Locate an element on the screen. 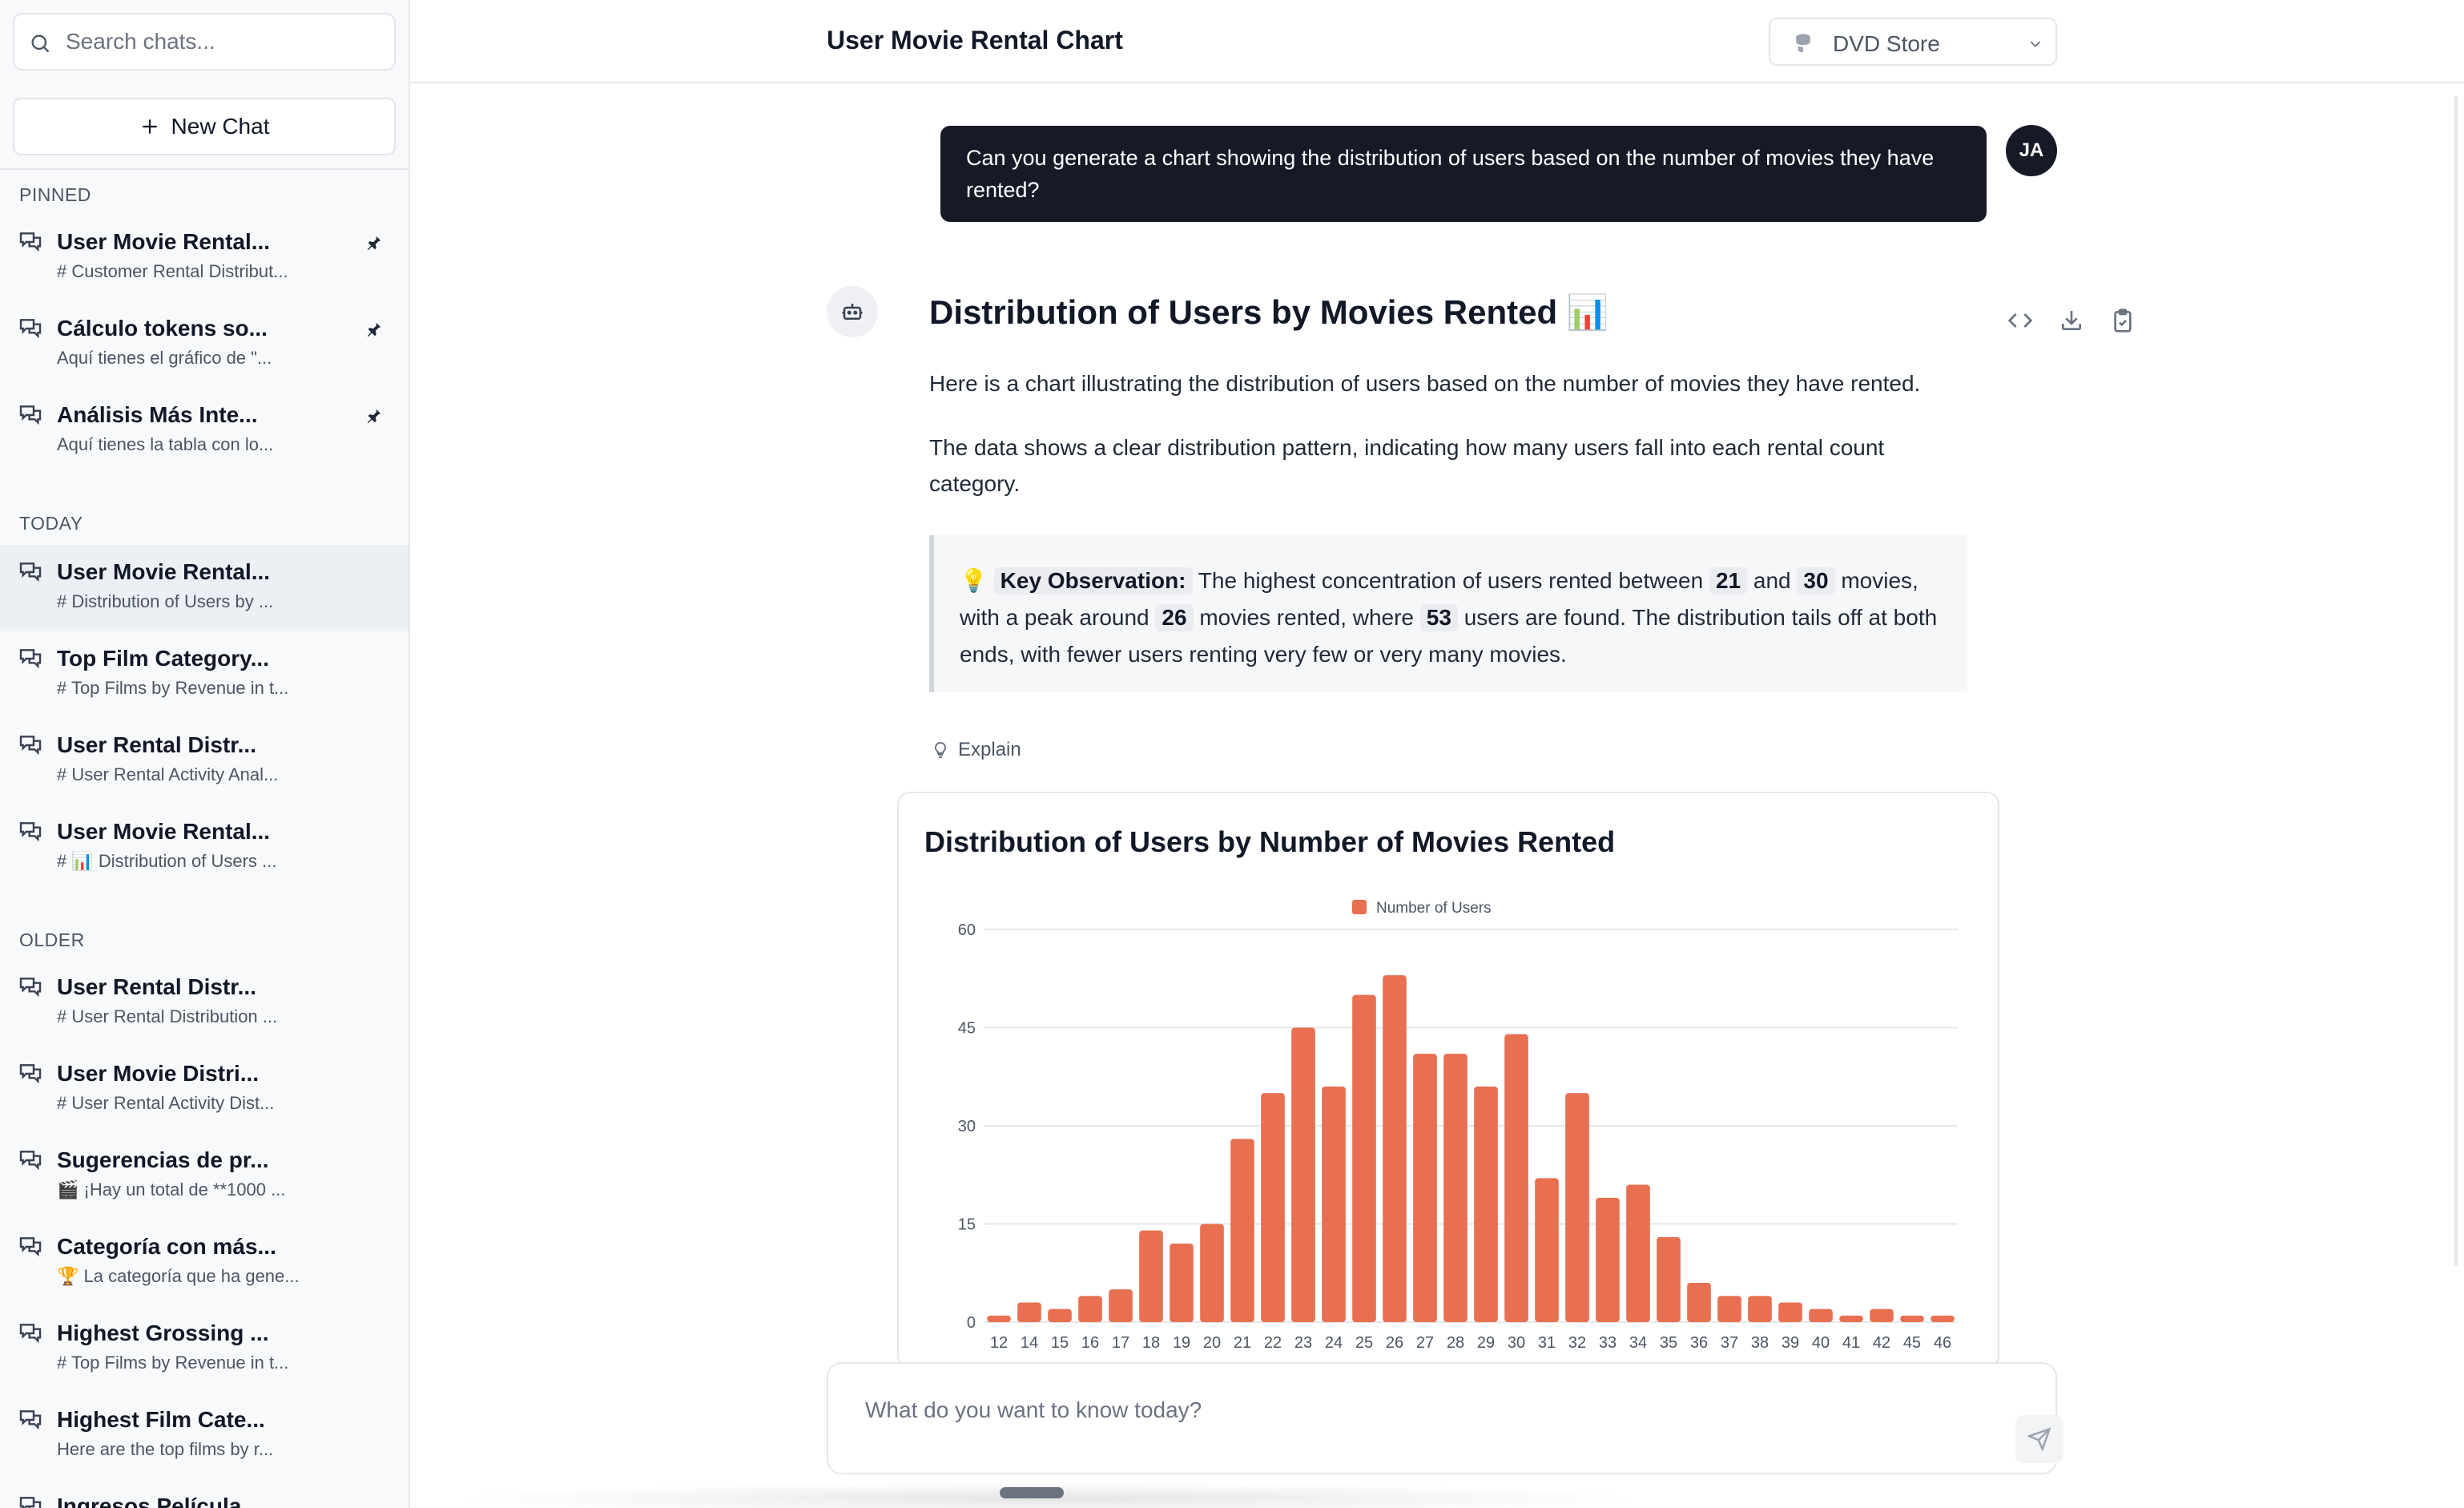 This screenshot has height=1508, width=2464. callout-text: movies, with a peak around is located at coordinates (1439, 599).